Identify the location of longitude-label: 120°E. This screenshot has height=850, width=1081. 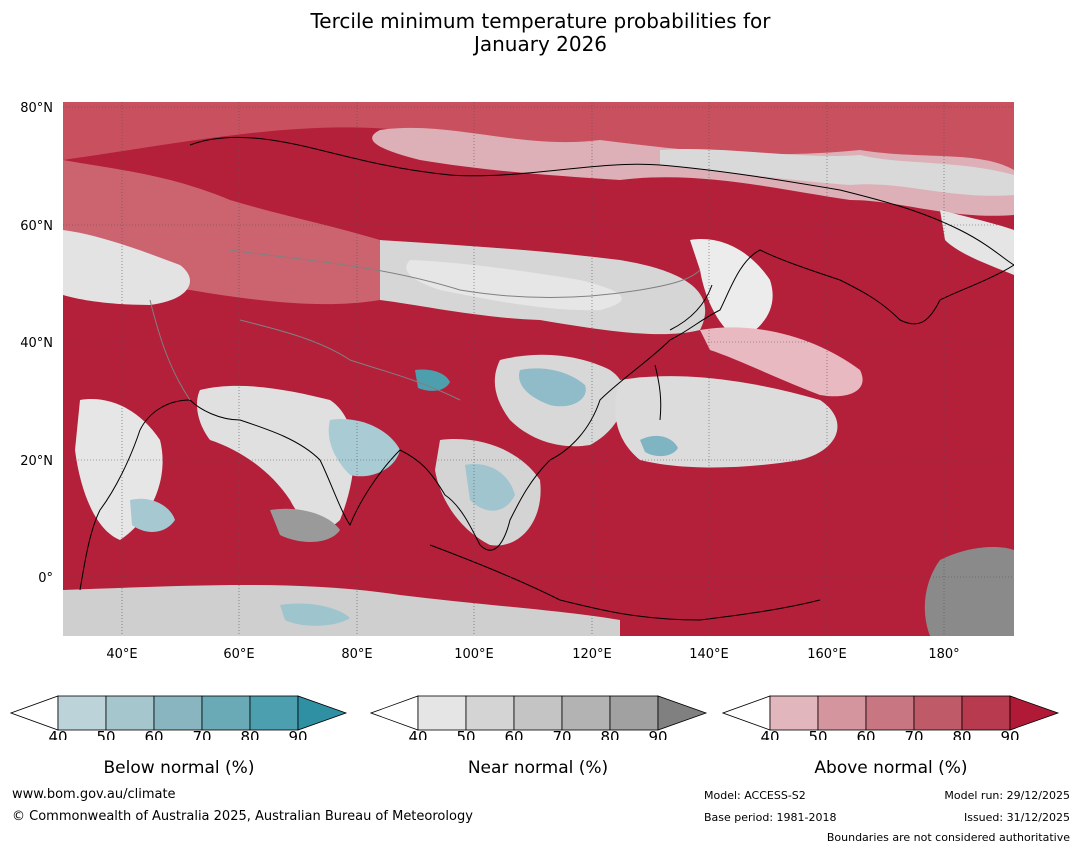
(592, 654).